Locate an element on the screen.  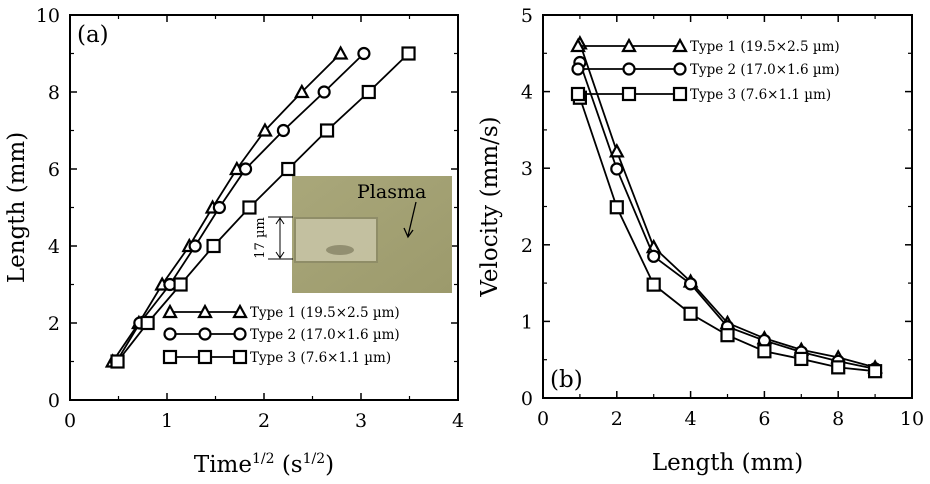
plasma-arrow-icon is located at coordinates (410, 220).